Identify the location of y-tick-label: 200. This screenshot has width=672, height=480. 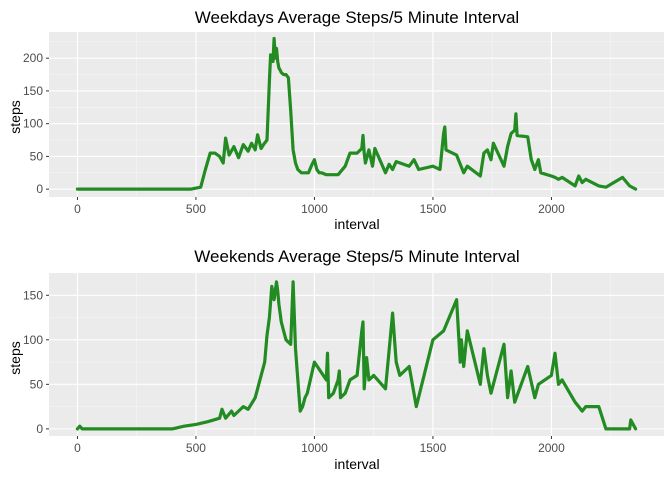
(33, 58).